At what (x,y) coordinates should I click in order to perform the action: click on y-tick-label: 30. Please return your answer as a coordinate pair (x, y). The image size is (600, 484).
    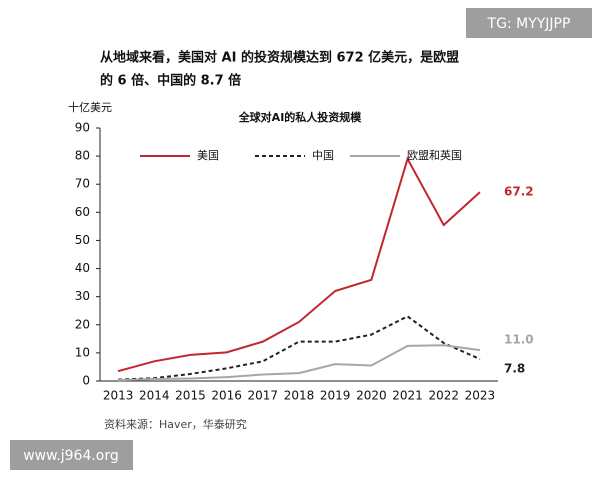
    Looking at the image, I should click on (82, 296).